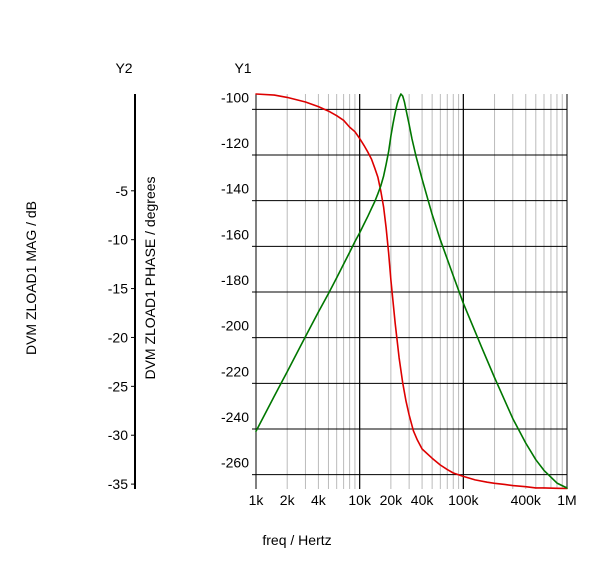  I want to click on x-axis-label: freq / Hertz, so click(296, 540).